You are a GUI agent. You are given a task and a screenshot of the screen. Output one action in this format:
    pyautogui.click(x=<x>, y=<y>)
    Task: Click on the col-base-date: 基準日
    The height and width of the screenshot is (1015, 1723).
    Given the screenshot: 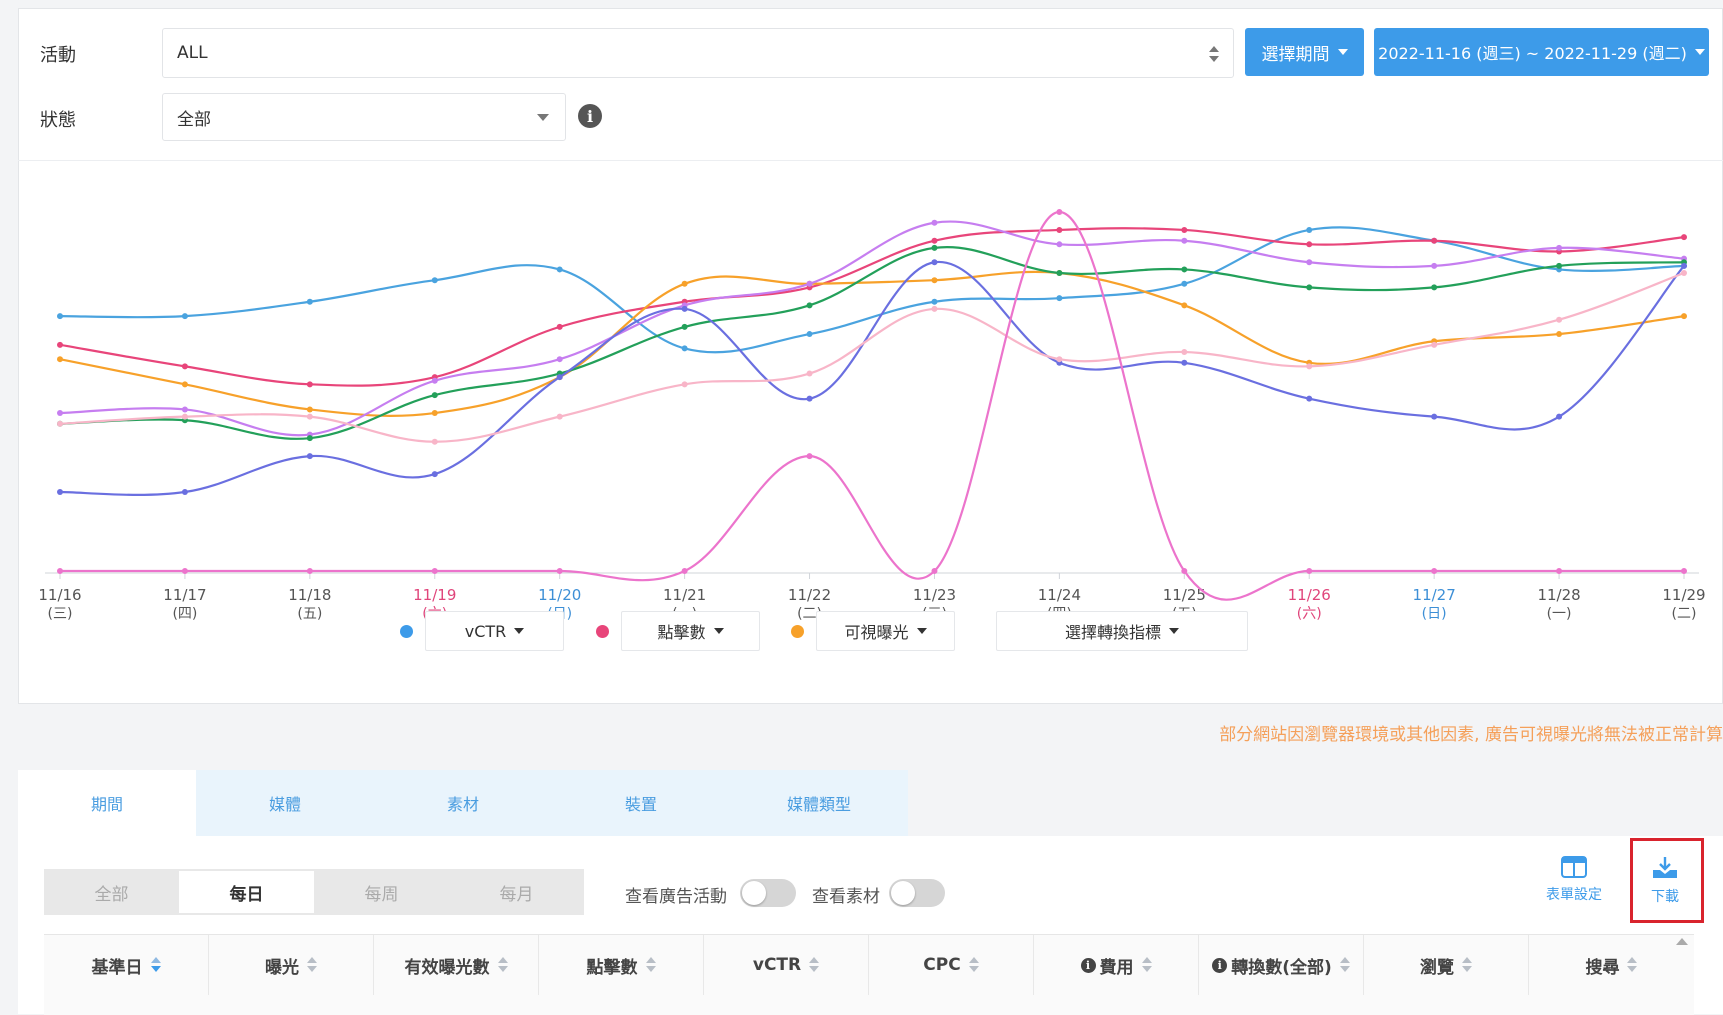 What is the action you would take?
    pyautogui.click(x=126, y=965)
    